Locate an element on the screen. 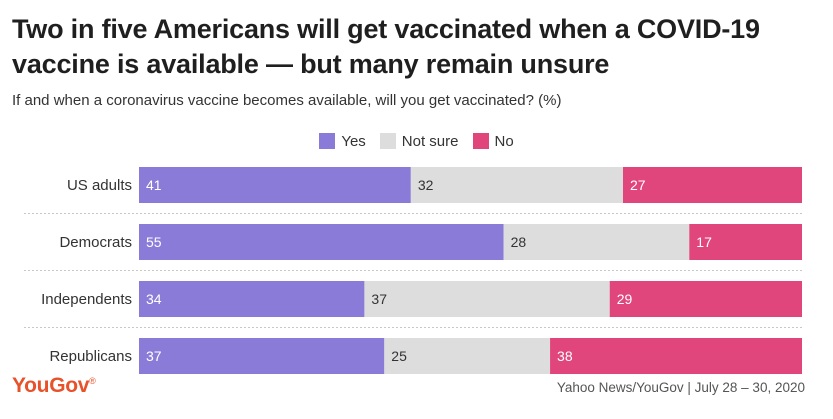 This screenshot has width=833, height=419. bar-not-sure-independents is located at coordinates (487, 299).